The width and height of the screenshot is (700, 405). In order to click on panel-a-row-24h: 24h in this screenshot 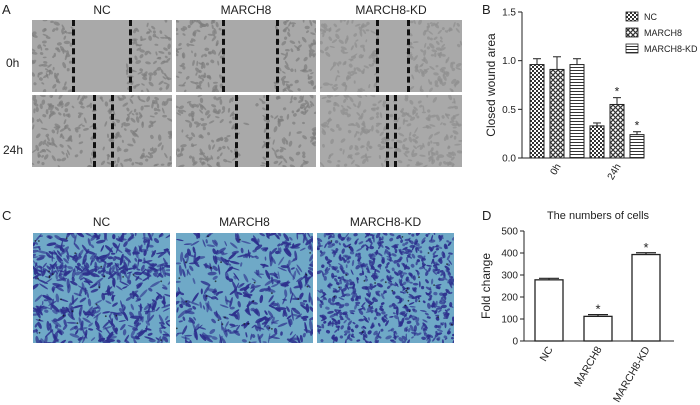, I will do `click(13, 150)`.